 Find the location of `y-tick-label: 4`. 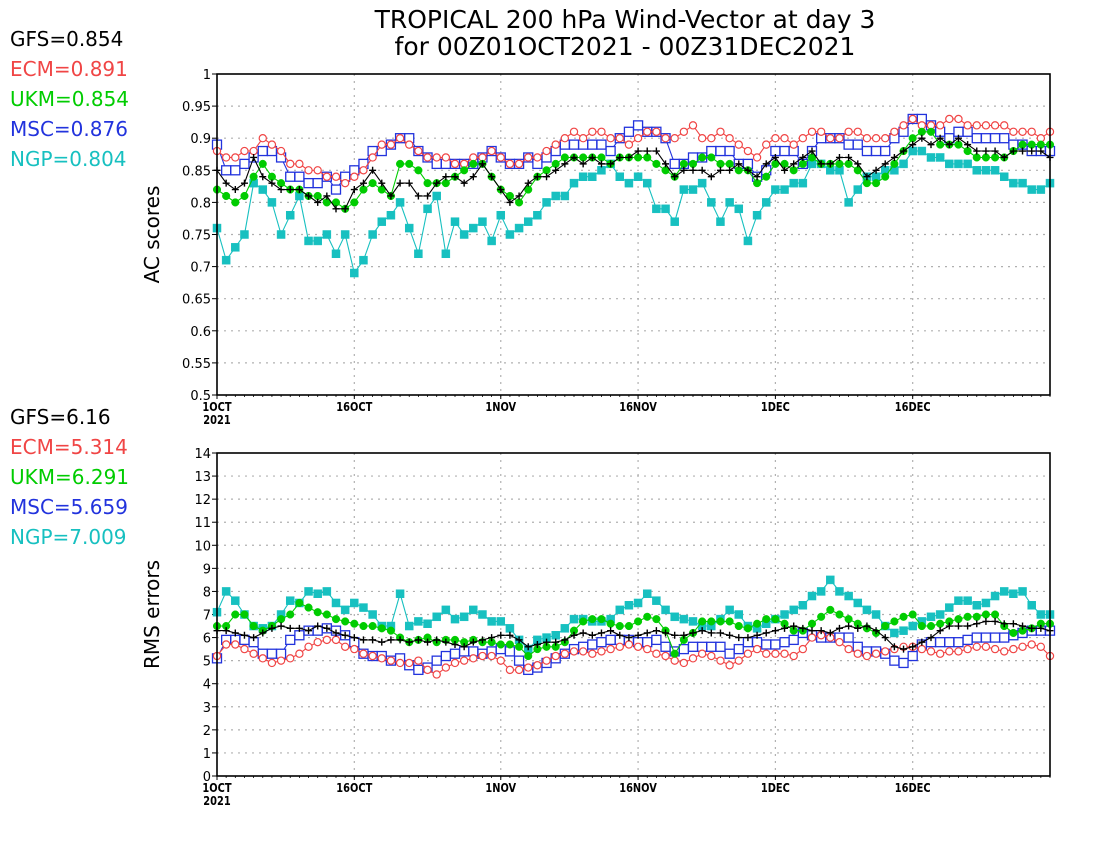

y-tick-label: 4 is located at coordinates (207, 685).